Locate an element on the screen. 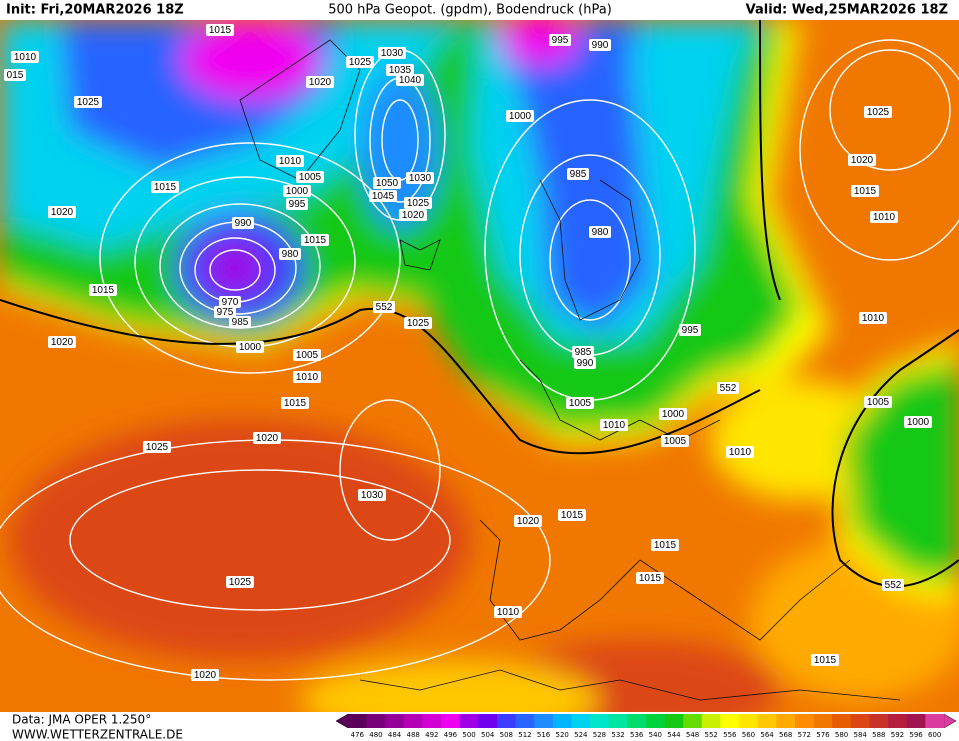 The width and height of the screenshot is (959, 741). legend-label: 600 is located at coordinates (934, 735).